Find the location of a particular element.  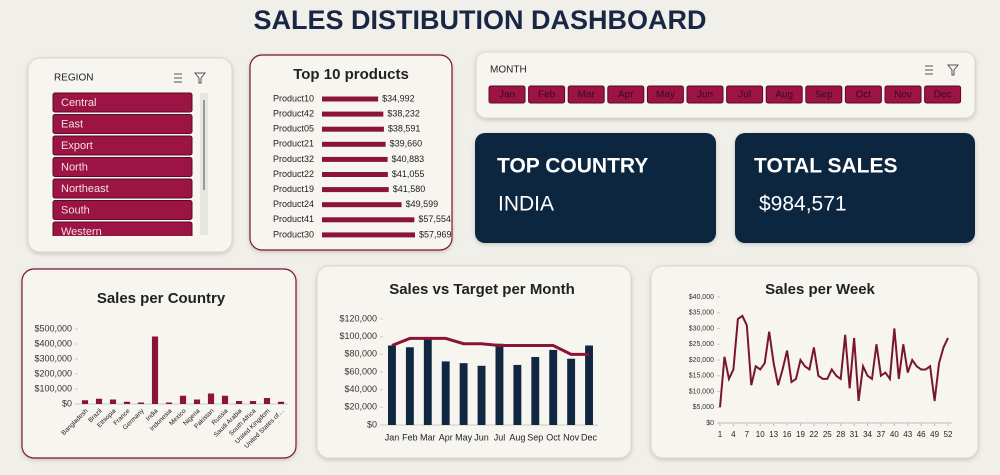

y-tick-label: $5,000 is located at coordinates (704, 407).